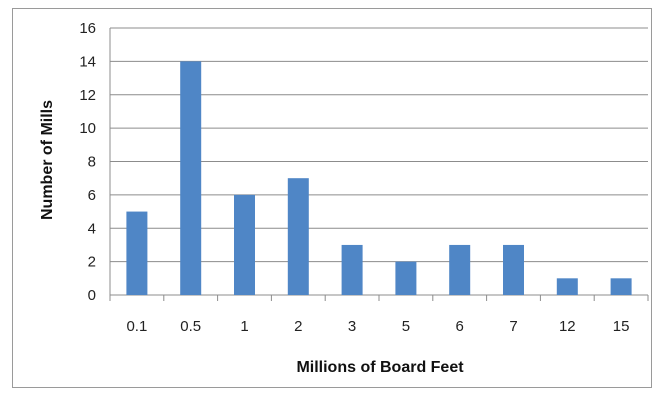 This screenshot has height=394, width=659. What do you see at coordinates (460, 326) in the screenshot?
I see `x-tick-label: 6` at bounding box center [460, 326].